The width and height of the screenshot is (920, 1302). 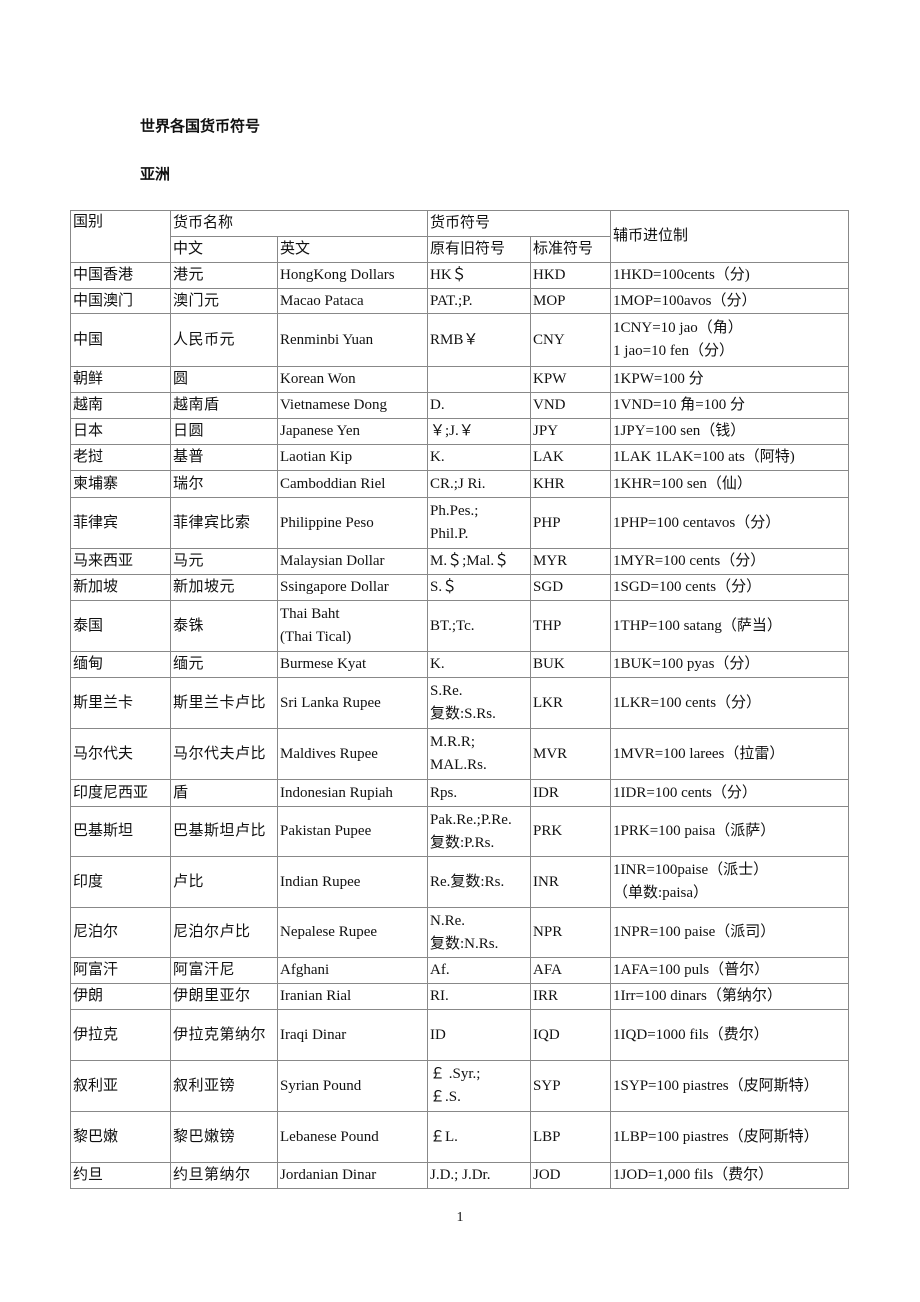 What do you see at coordinates (352, 996) in the screenshot?
I see `cell-name-en: Iranian Rial` at bounding box center [352, 996].